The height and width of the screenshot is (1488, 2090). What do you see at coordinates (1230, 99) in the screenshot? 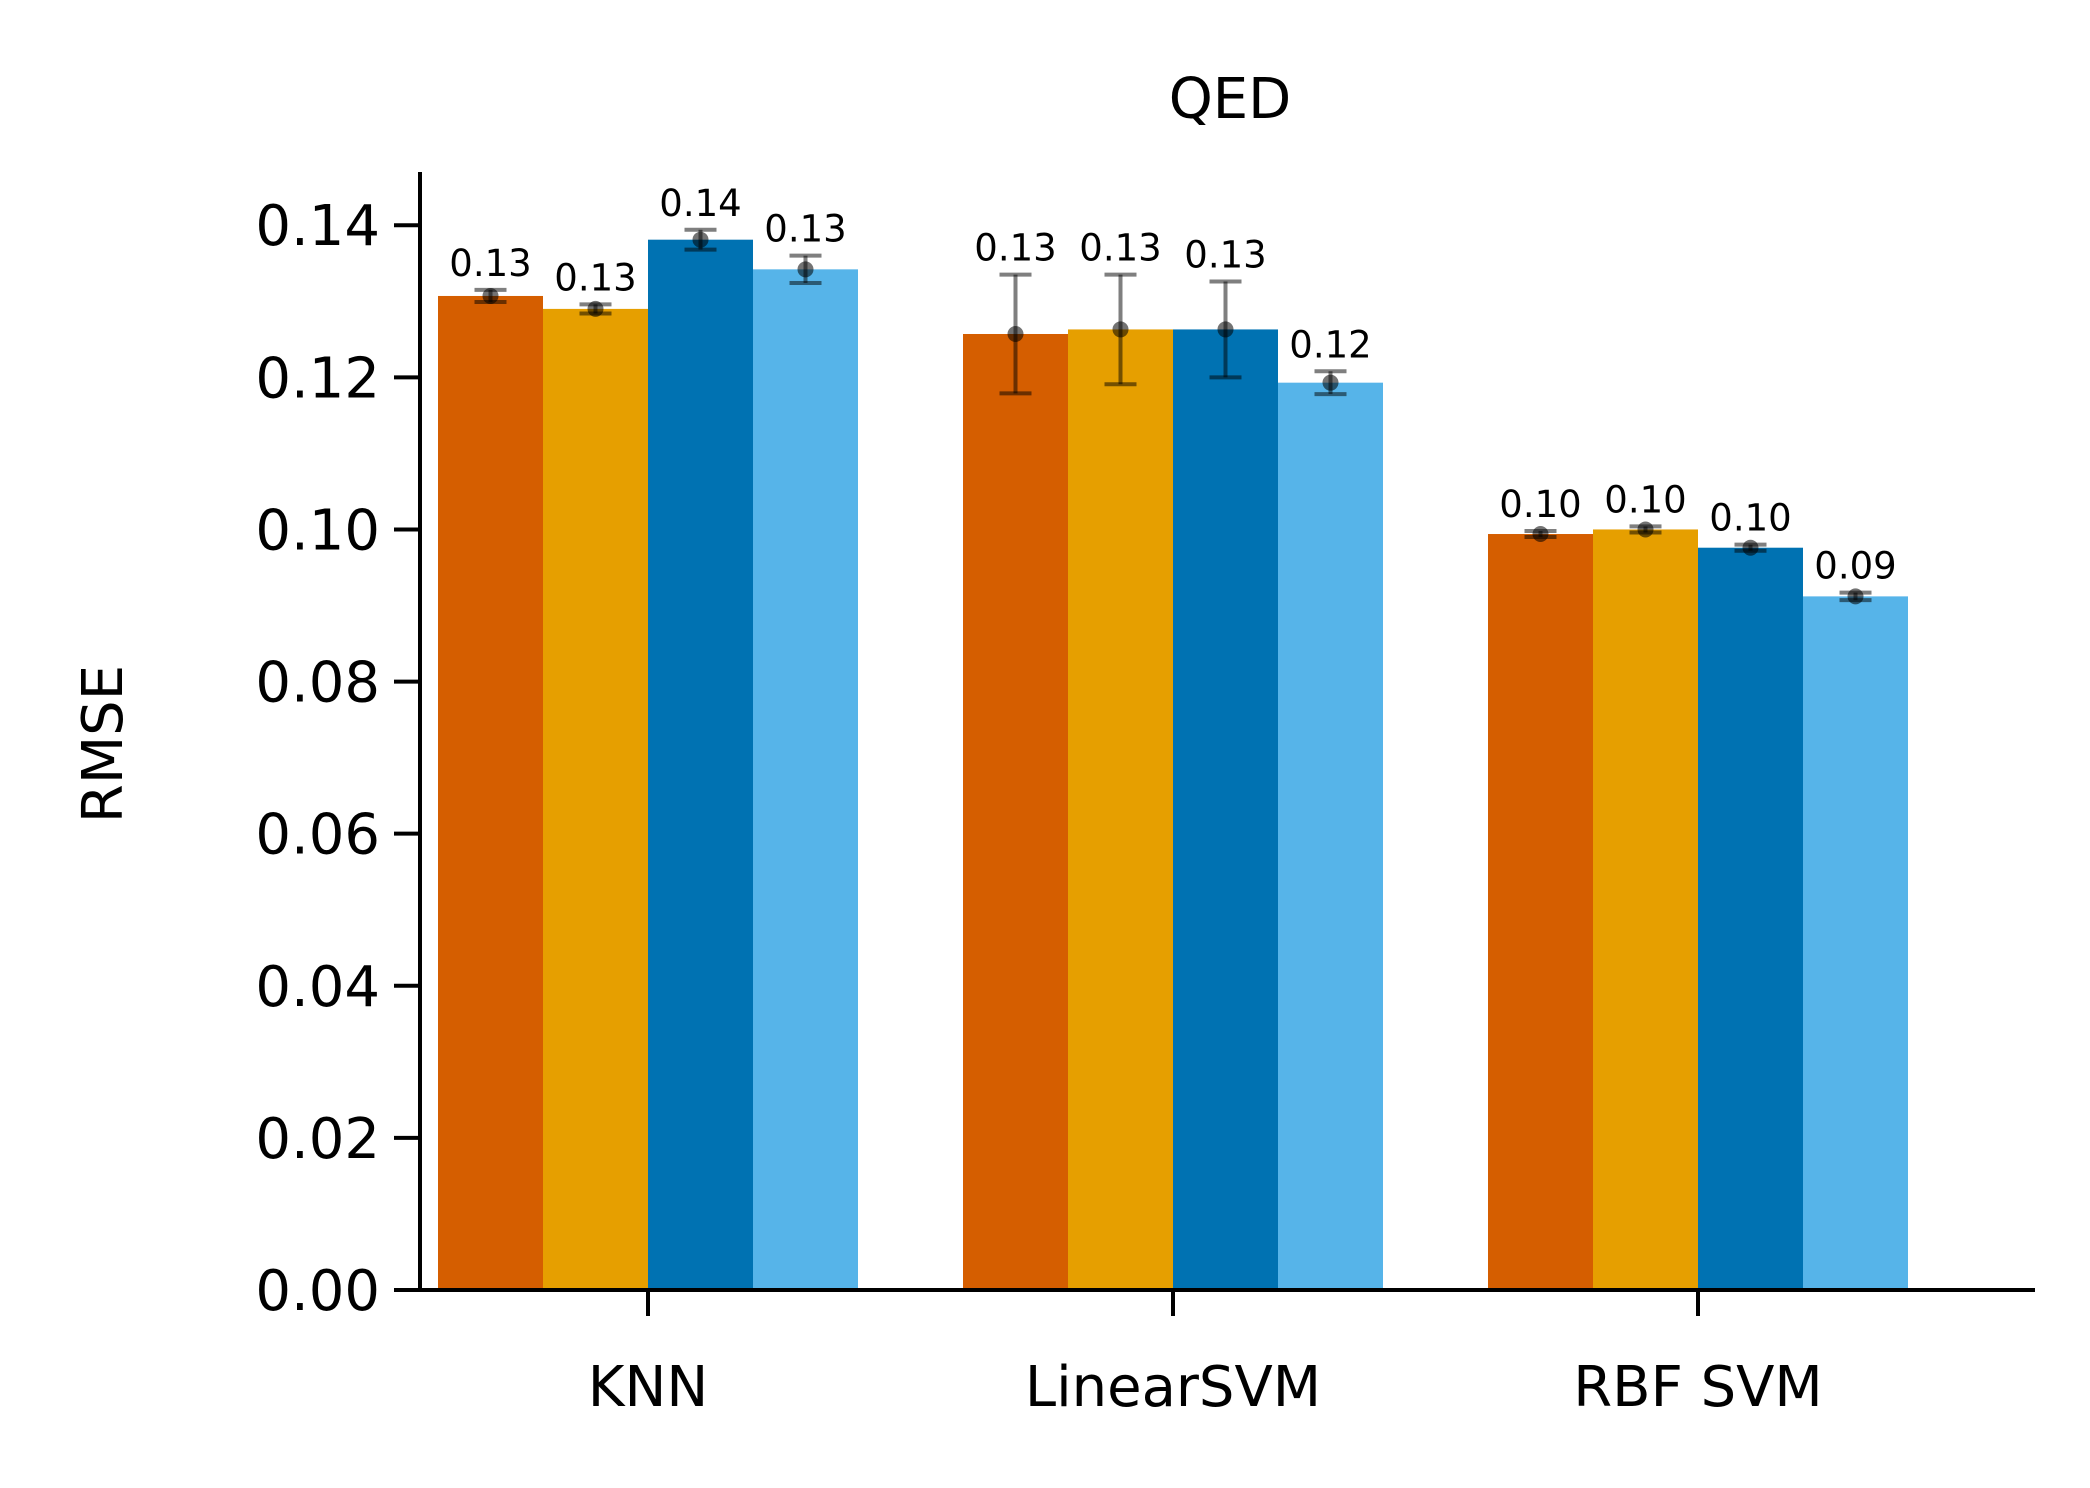
I see `chart-title: QED` at bounding box center [1230, 99].